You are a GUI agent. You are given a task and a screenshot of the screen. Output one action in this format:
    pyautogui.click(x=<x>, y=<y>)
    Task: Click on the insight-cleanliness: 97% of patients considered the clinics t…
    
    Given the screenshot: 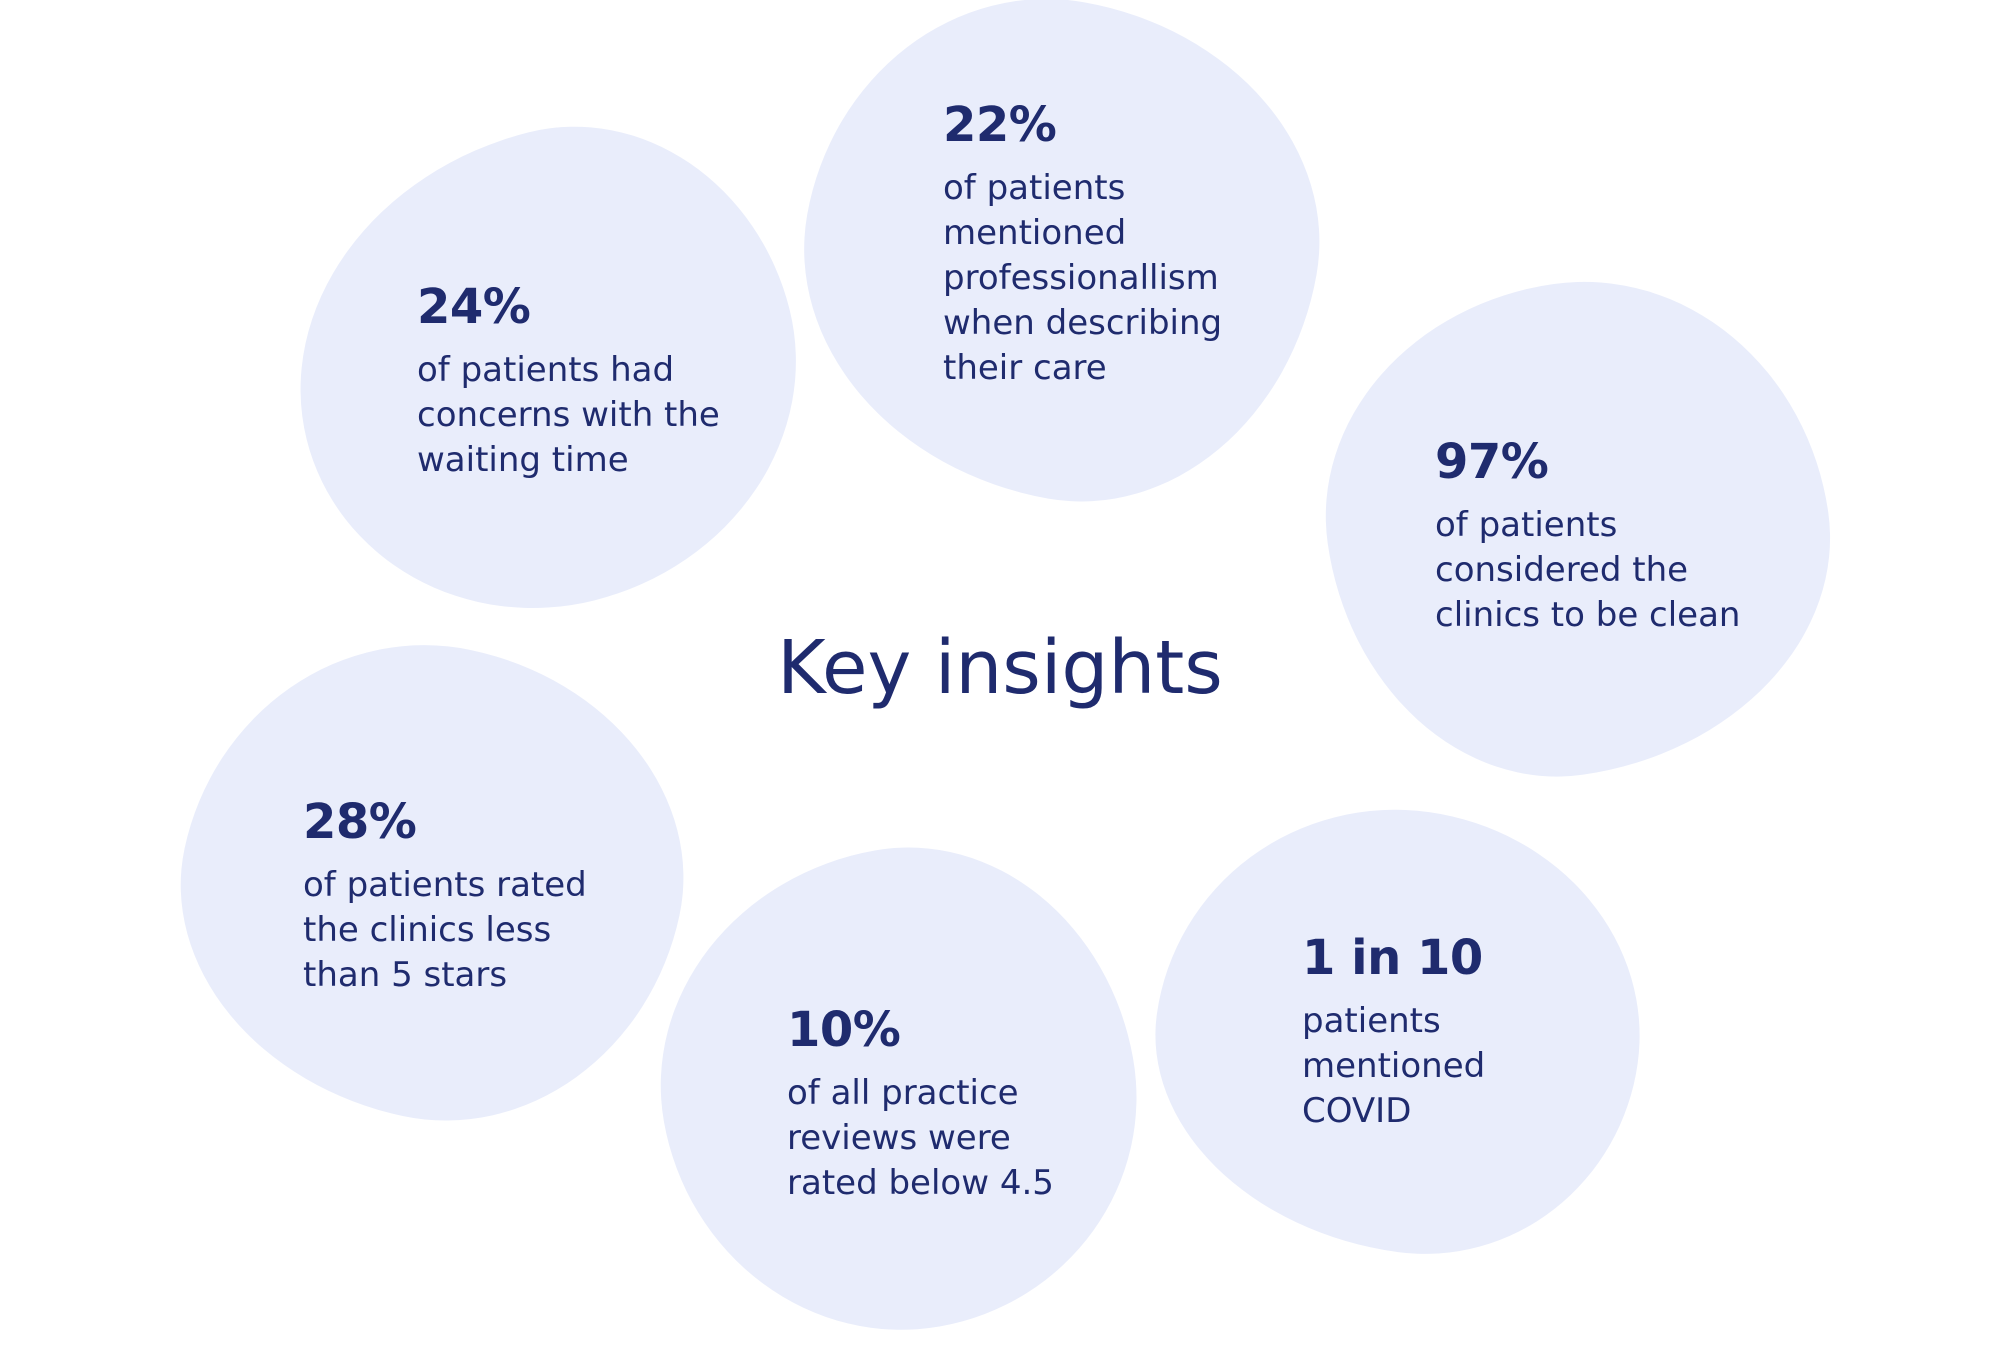 What is the action you would take?
    pyautogui.click(x=1588, y=535)
    